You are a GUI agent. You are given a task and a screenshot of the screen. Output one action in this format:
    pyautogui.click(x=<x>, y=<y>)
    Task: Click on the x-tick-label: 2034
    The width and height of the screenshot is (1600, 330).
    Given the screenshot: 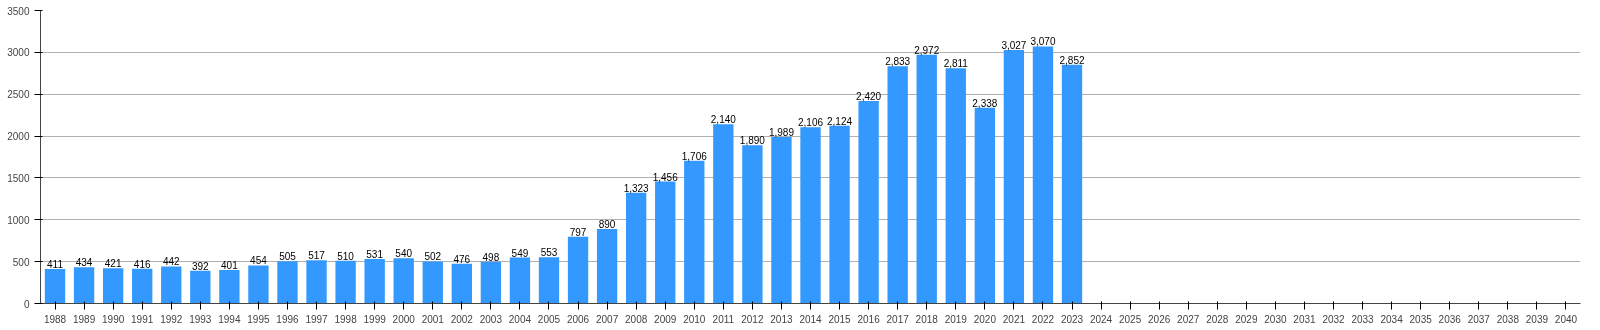 What is the action you would take?
    pyautogui.click(x=1392, y=319)
    